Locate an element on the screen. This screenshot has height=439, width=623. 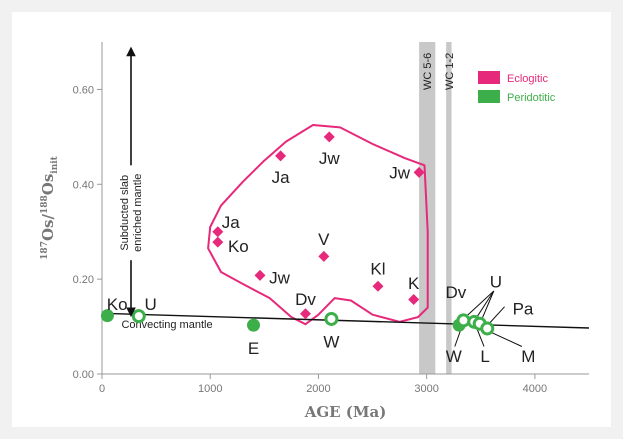
point-label: E is located at coordinates (253, 348).